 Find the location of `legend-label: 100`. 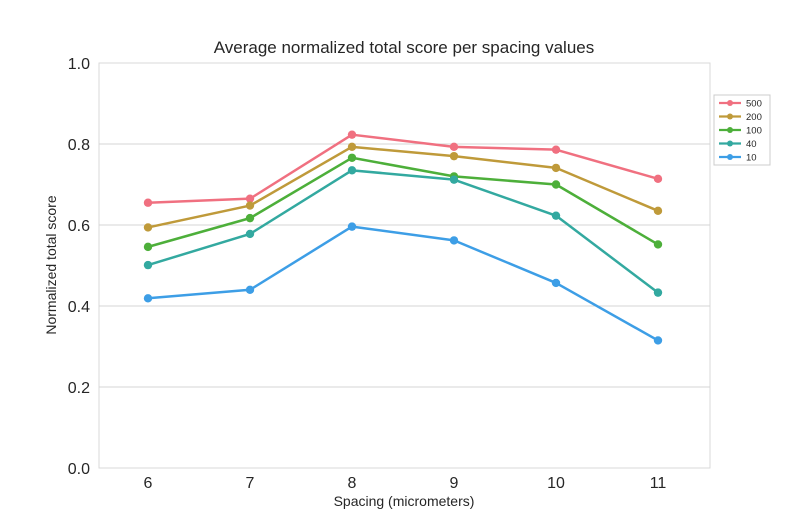

legend-label: 100 is located at coordinates (754, 131).